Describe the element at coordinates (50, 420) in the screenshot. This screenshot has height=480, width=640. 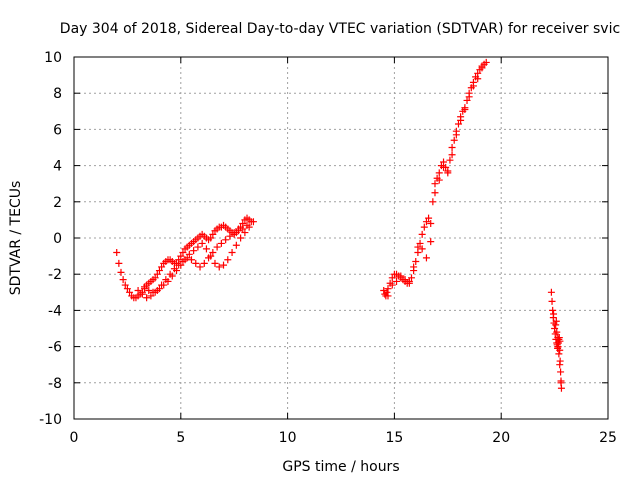
I see `y-tick-label: -10` at that location.